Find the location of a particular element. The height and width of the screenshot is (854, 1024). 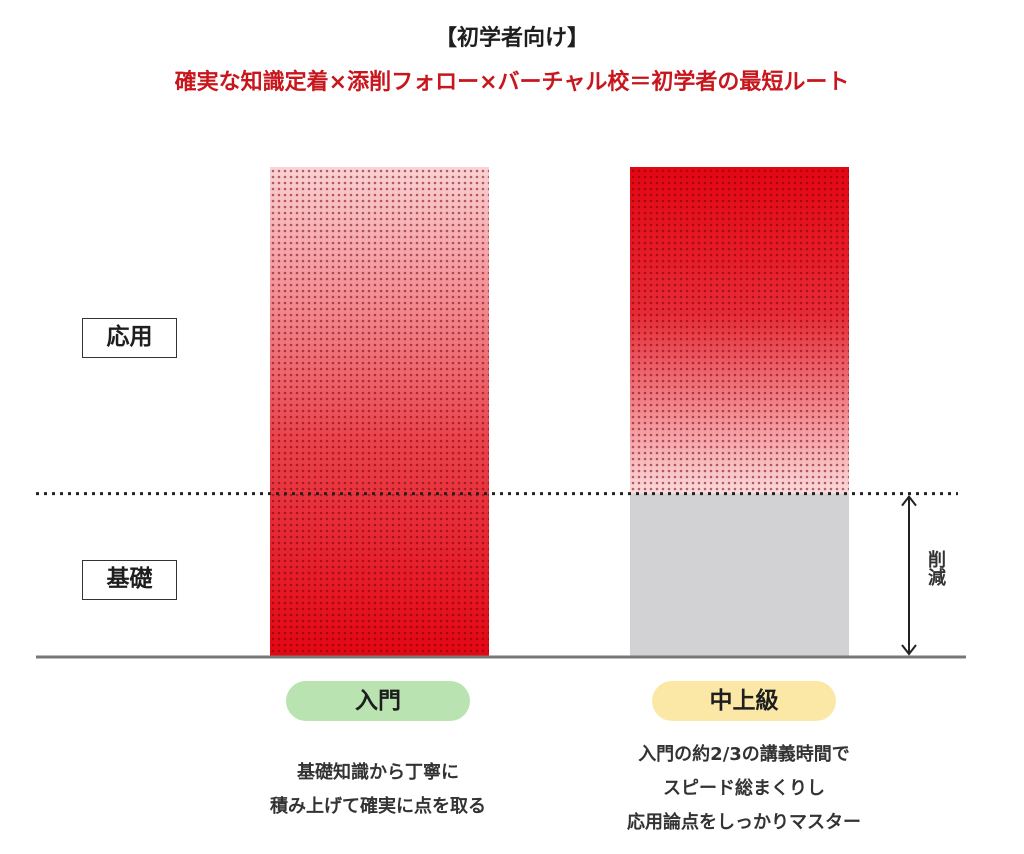

chart-title: 確実な知識定着×添削フォロー×バーチャル校＝初学者の最短ルート is located at coordinates (512, 82).